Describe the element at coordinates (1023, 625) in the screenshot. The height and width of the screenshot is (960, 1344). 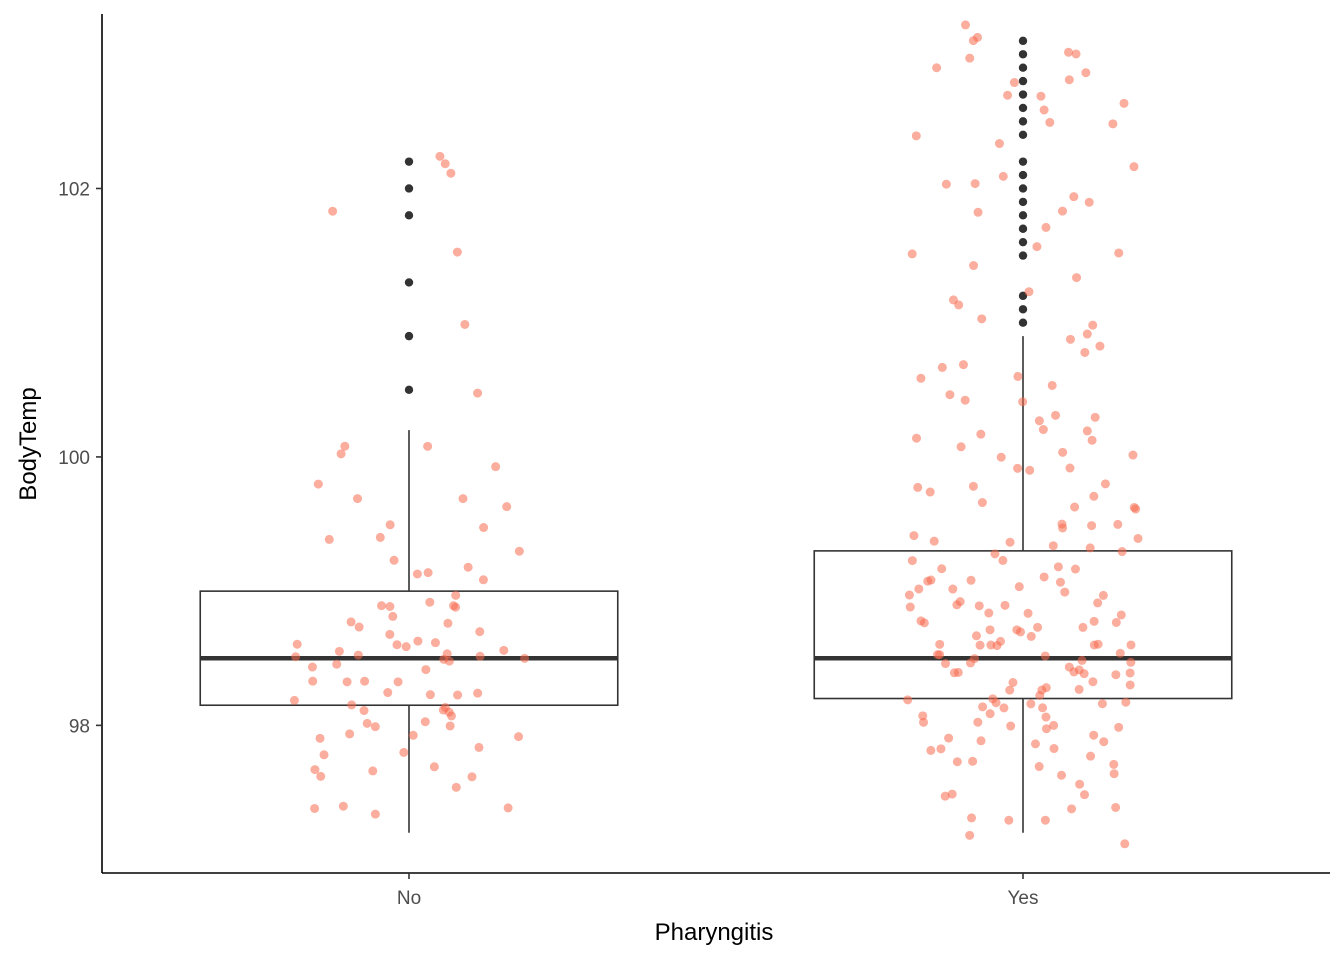
I see `box-iqr` at that location.